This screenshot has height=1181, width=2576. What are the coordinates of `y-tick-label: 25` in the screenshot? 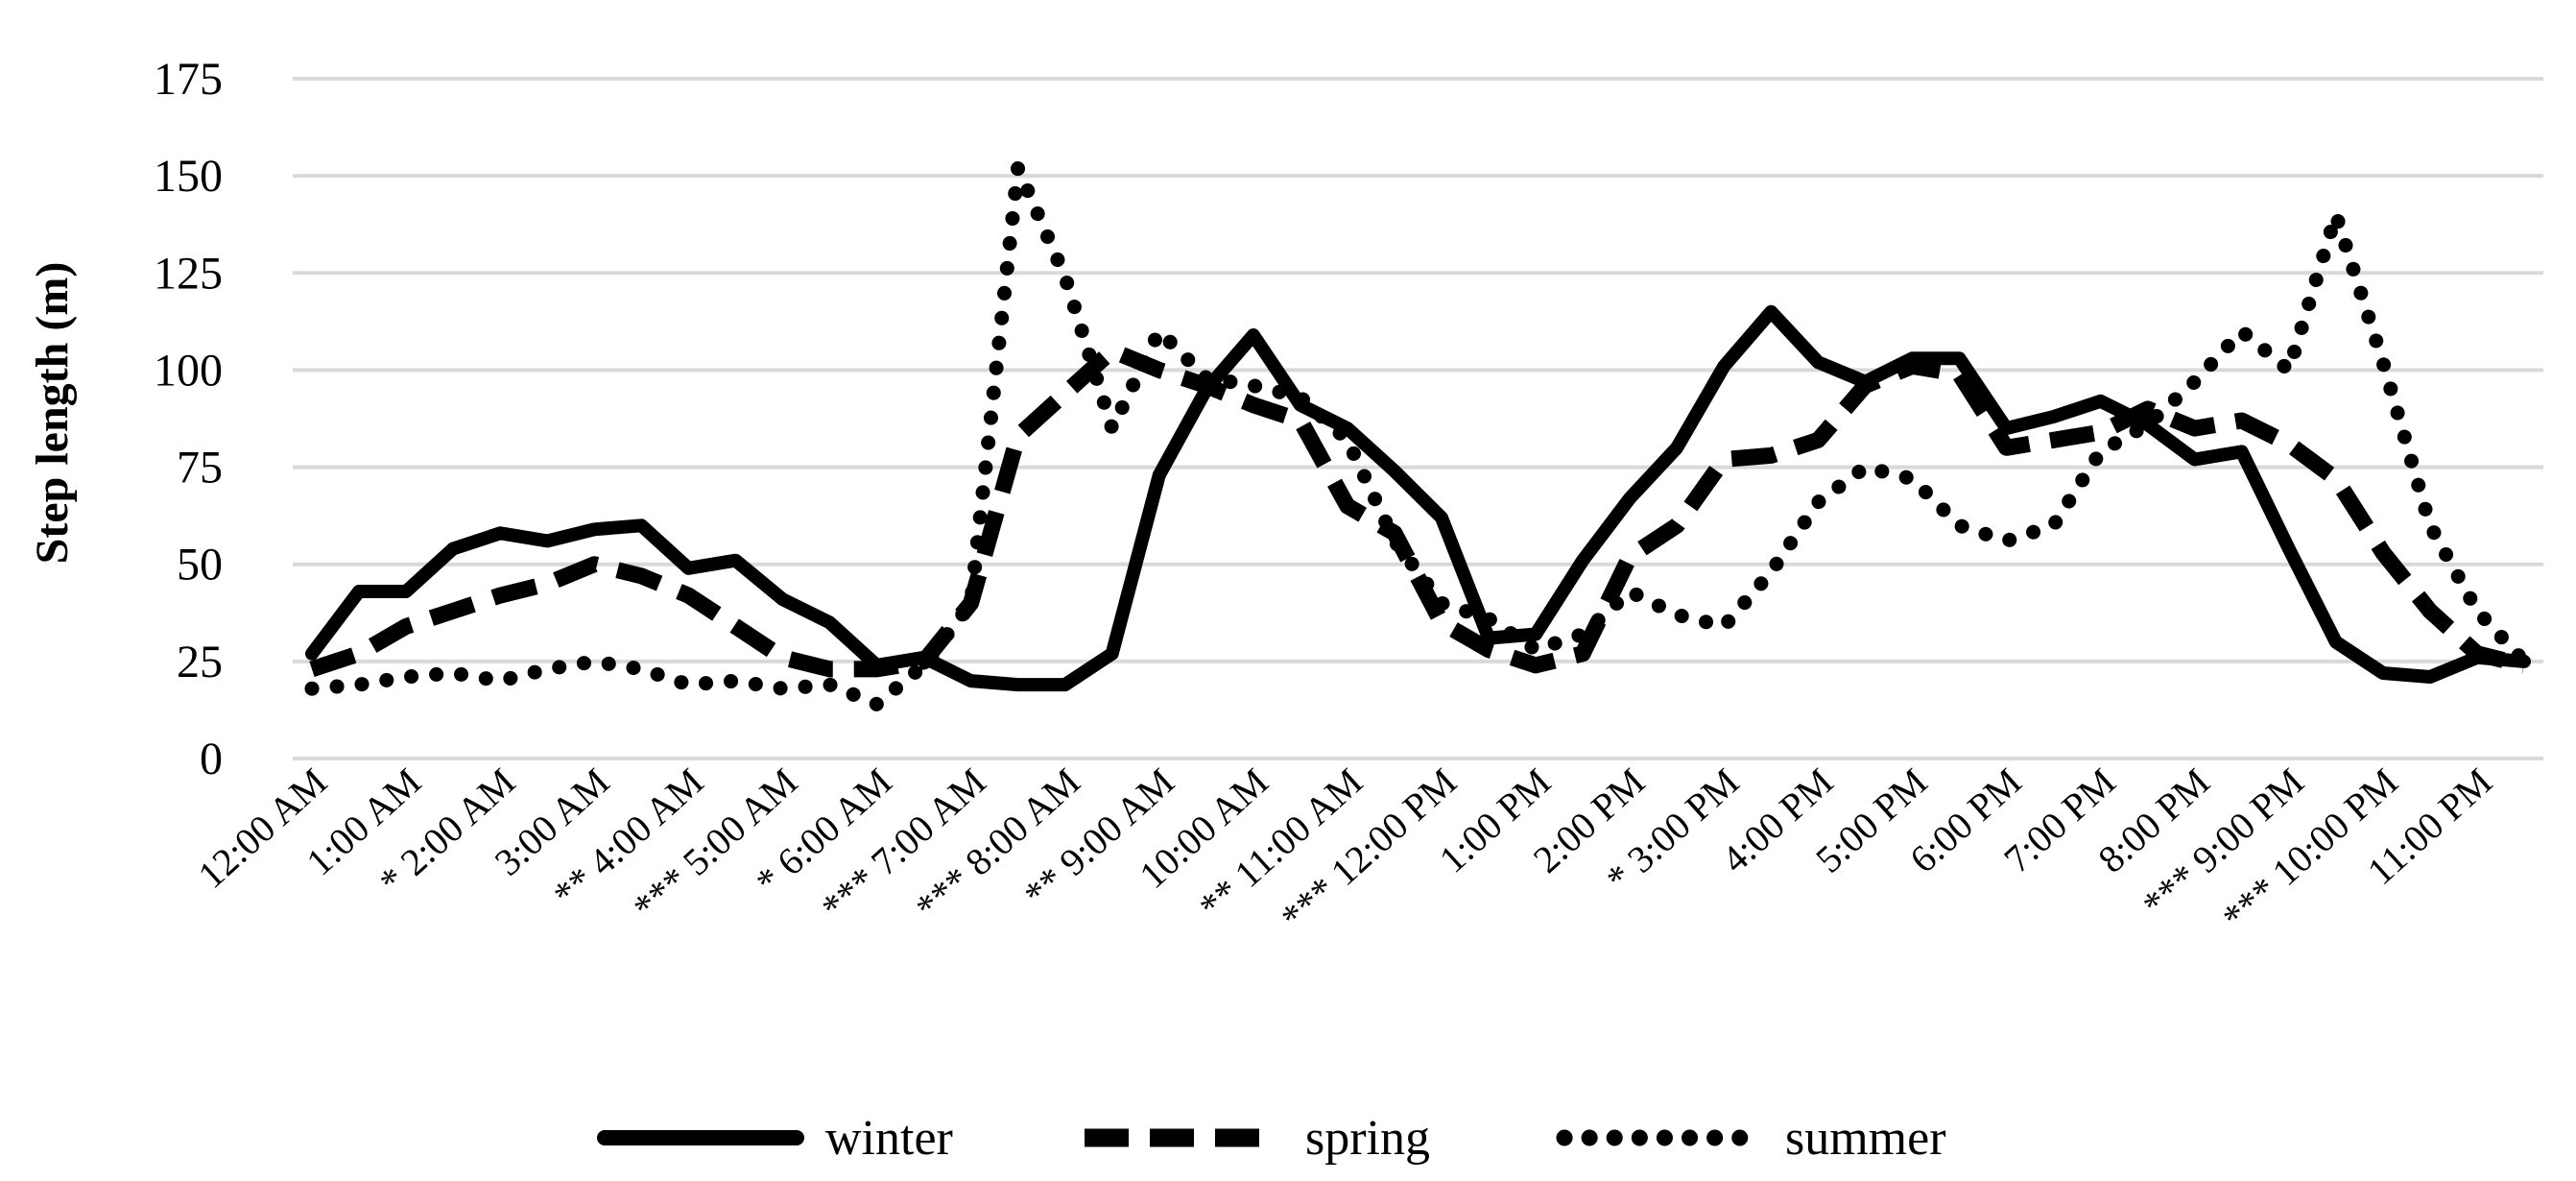 It's located at (200, 662).